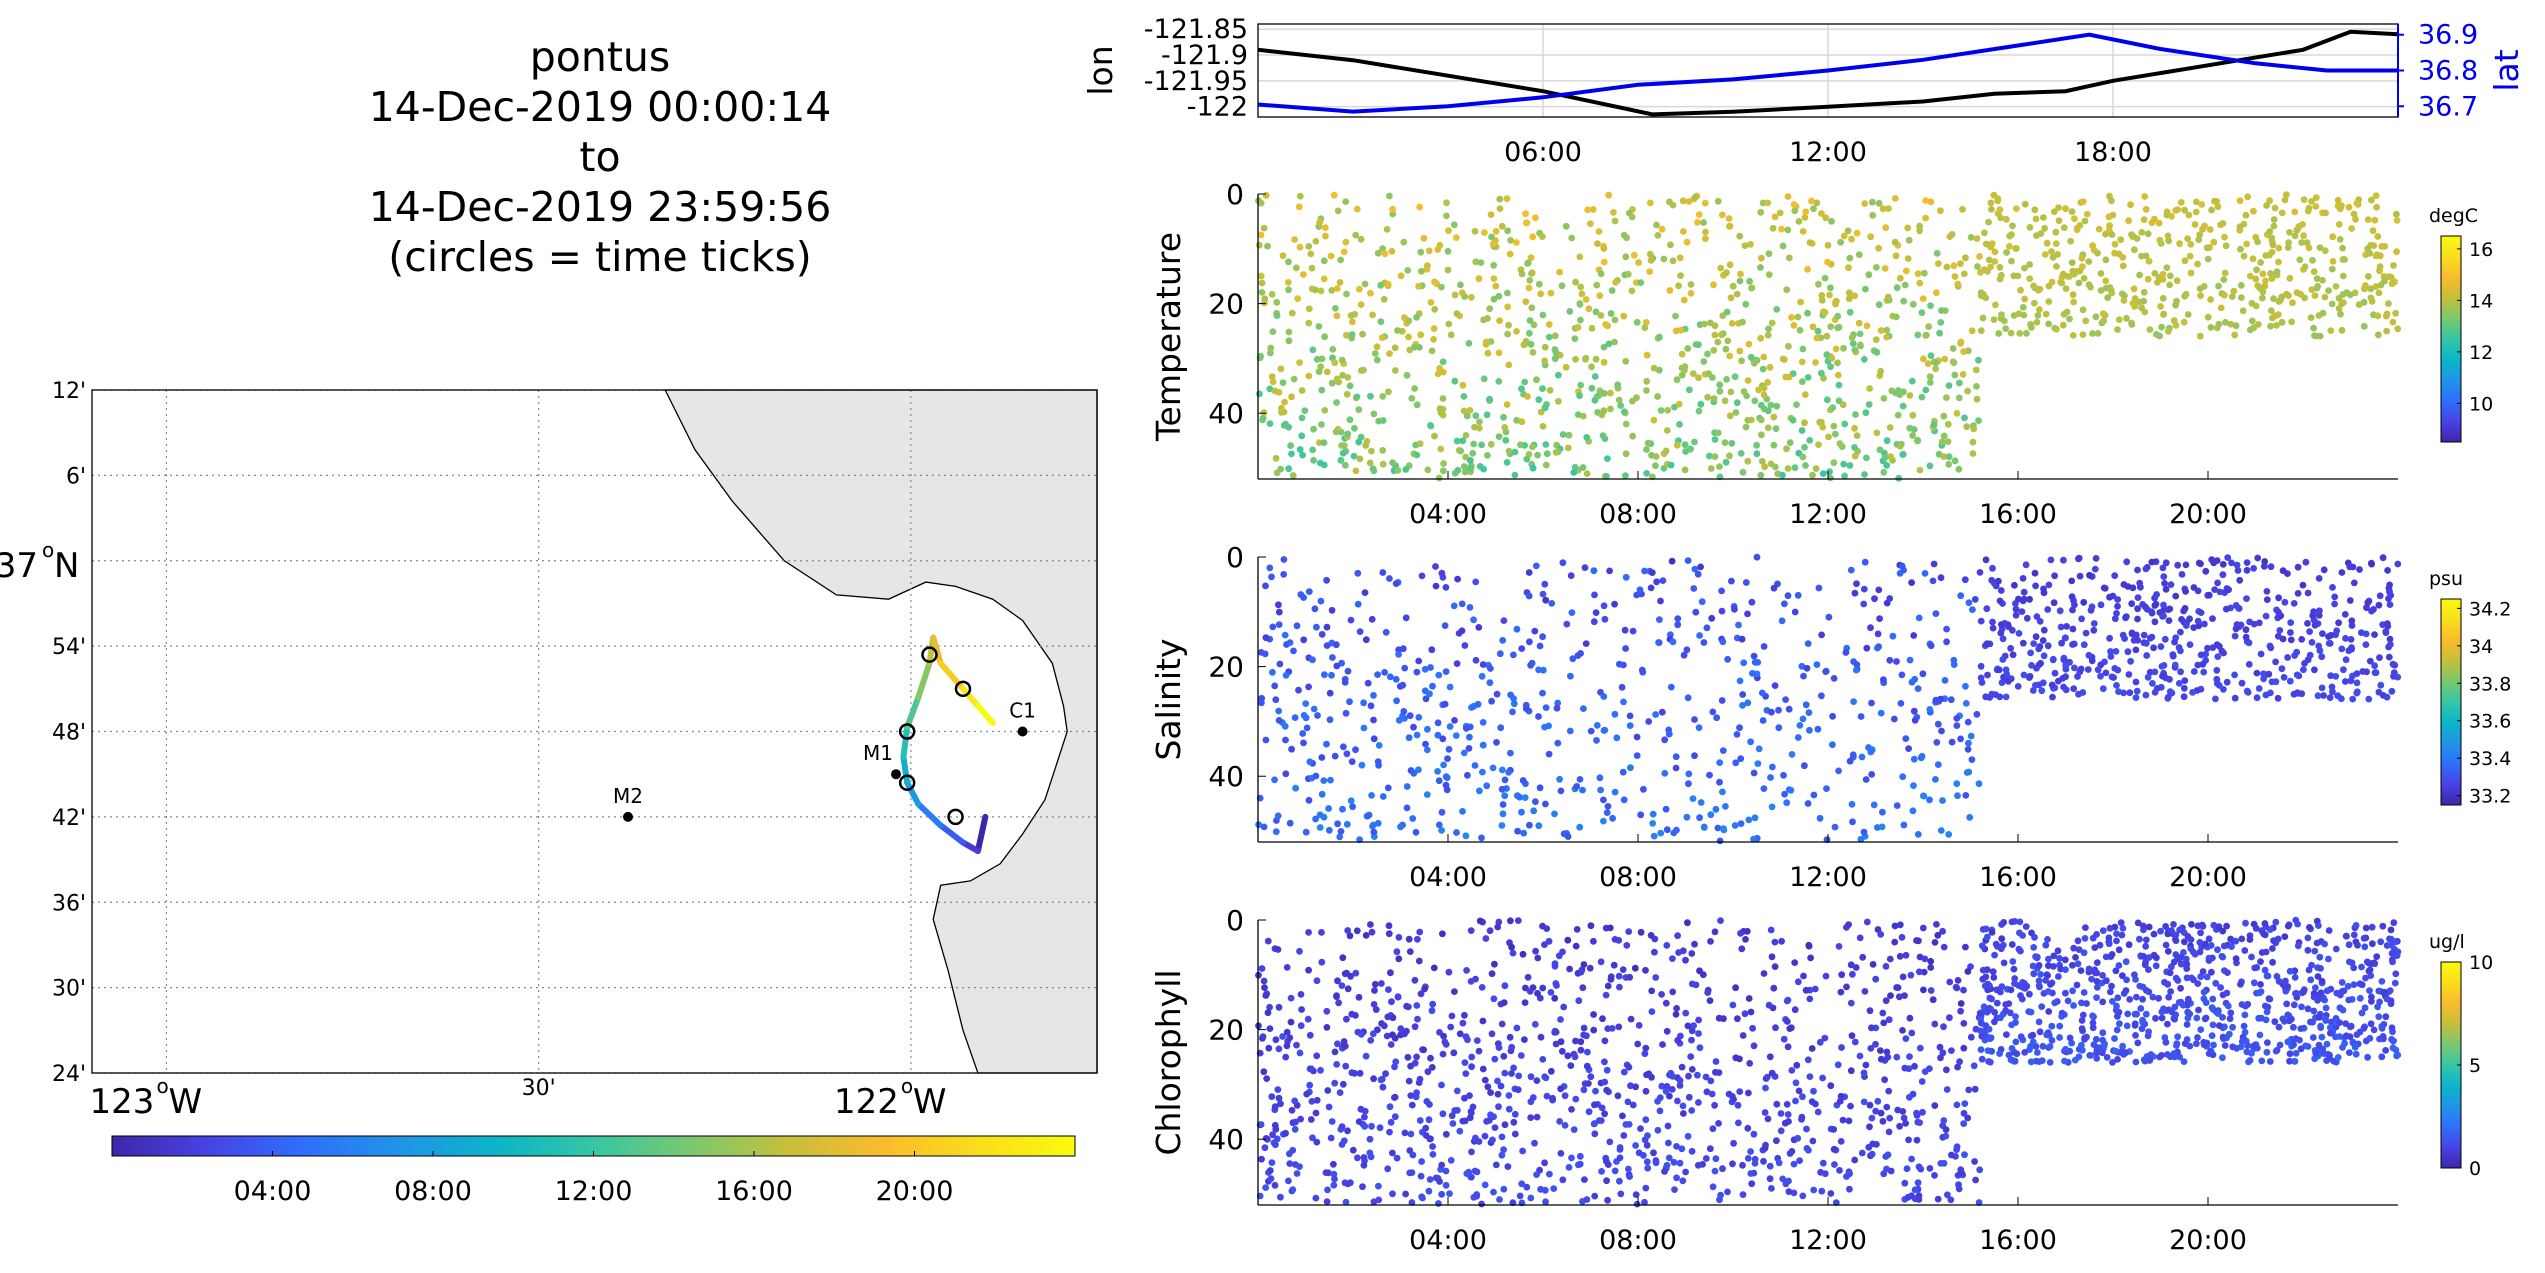 This screenshot has width=2545, height=1273. I want to click on title-end-time: 14-Dec-2019 23:59:56, so click(600, 207).